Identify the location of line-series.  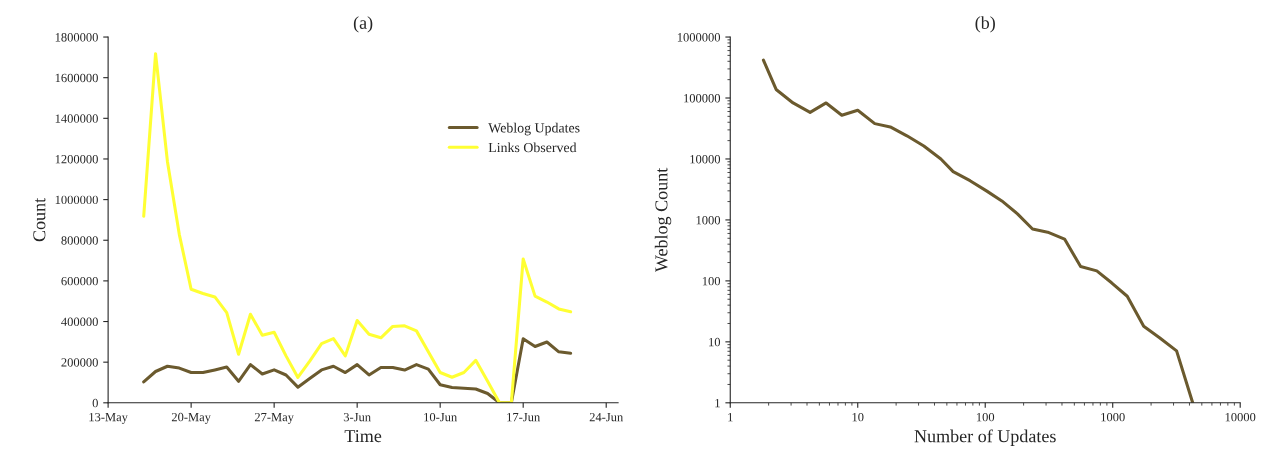
(357, 370).